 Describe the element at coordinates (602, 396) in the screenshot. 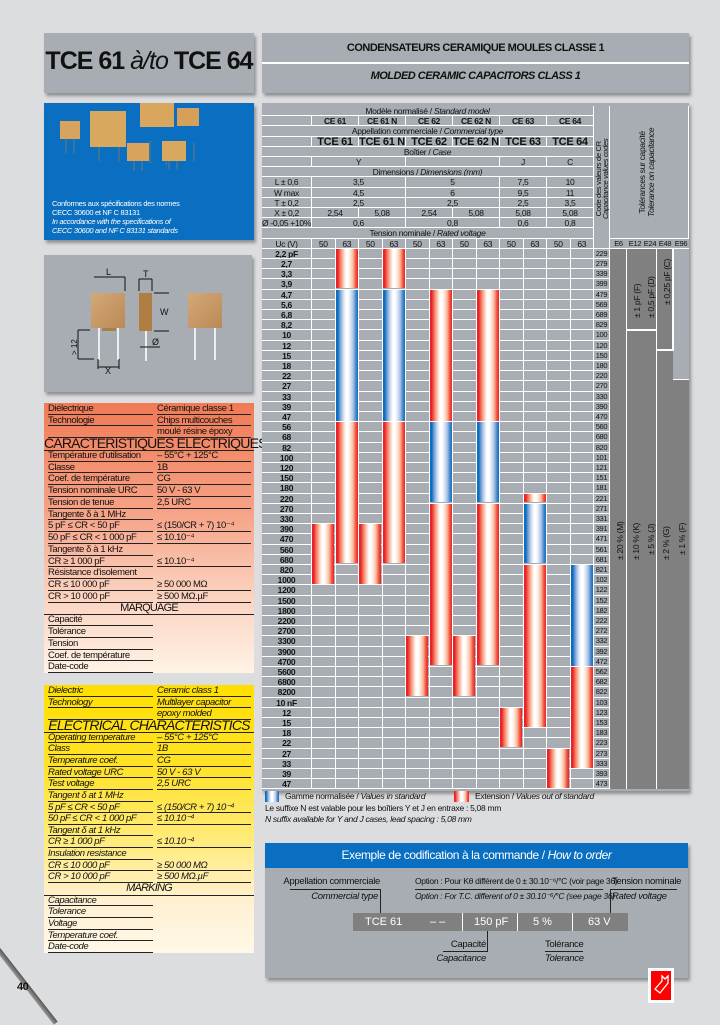

I see `value-code: 330` at that location.